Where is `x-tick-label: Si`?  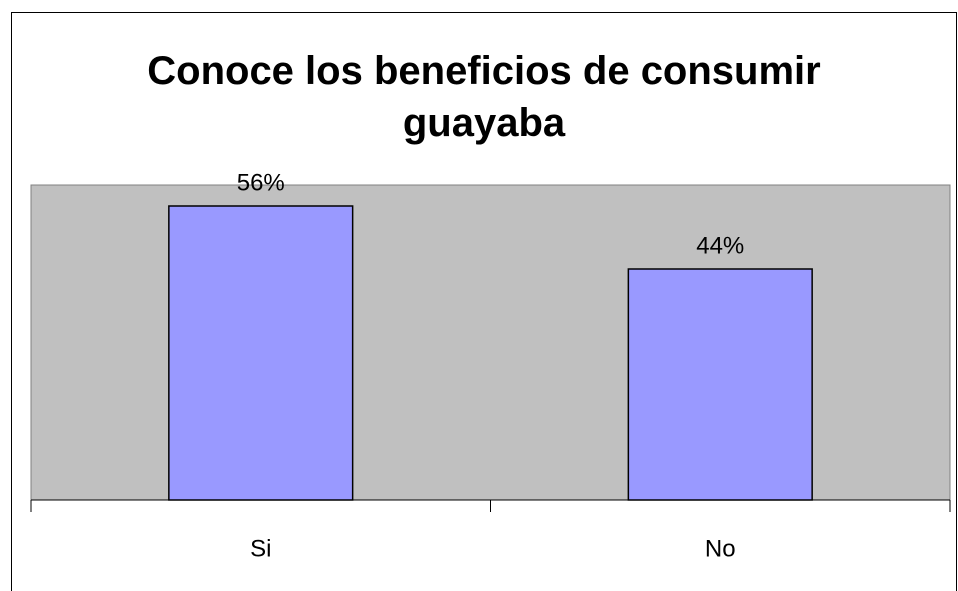 x-tick-label: Si is located at coordinates (260, 548).